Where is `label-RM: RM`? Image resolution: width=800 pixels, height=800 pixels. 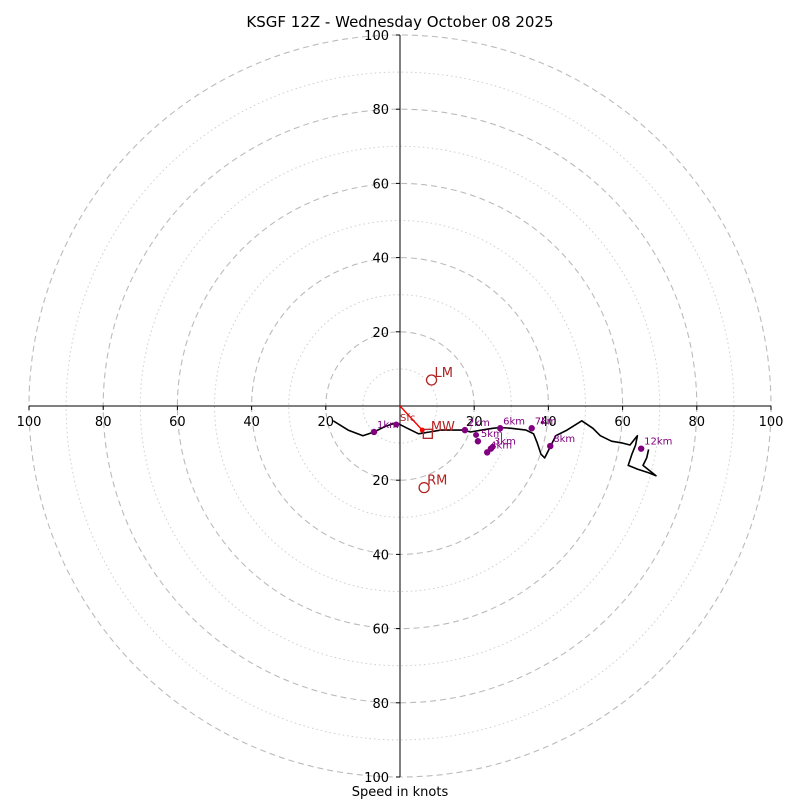
label-RM: RM is located at coordinates (437, 481).